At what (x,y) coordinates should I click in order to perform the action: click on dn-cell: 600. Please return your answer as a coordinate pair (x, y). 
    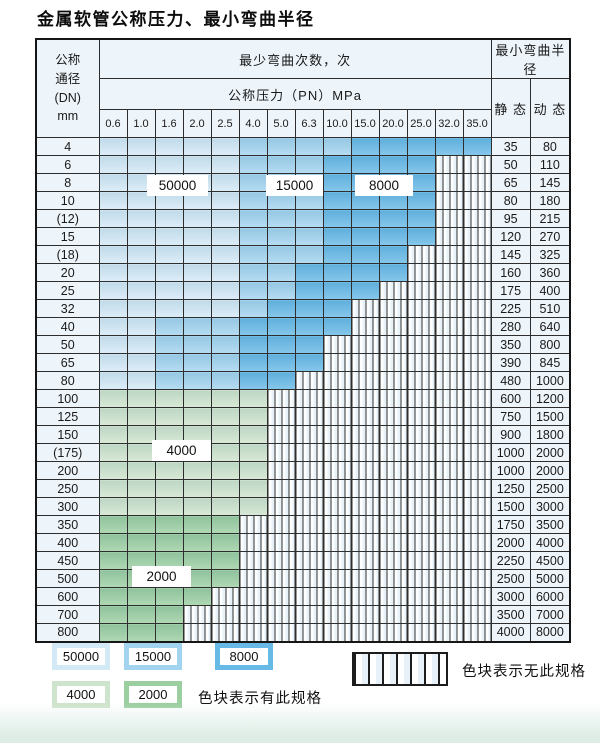
    Looking at the image, I should click on (67, 596).